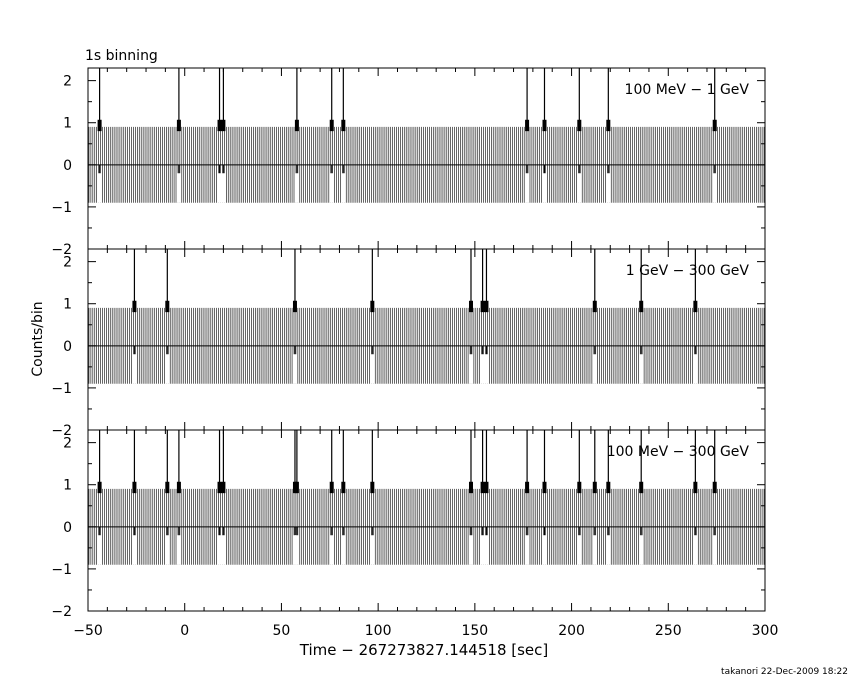  I want to click on y-axis-label: Counts/bin, so click(38, 338).